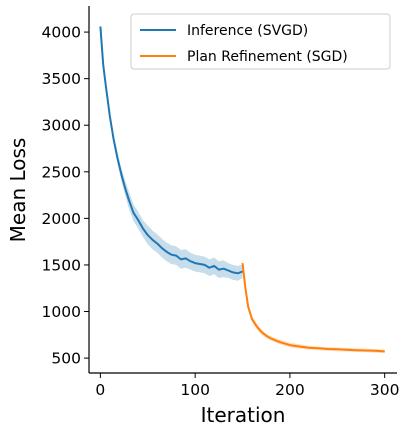  What do you see at coordinates (247, 386) in the screenshot?
I see `x-axis-ticks: 0 100 200 300` at bounding box center [247, 386].